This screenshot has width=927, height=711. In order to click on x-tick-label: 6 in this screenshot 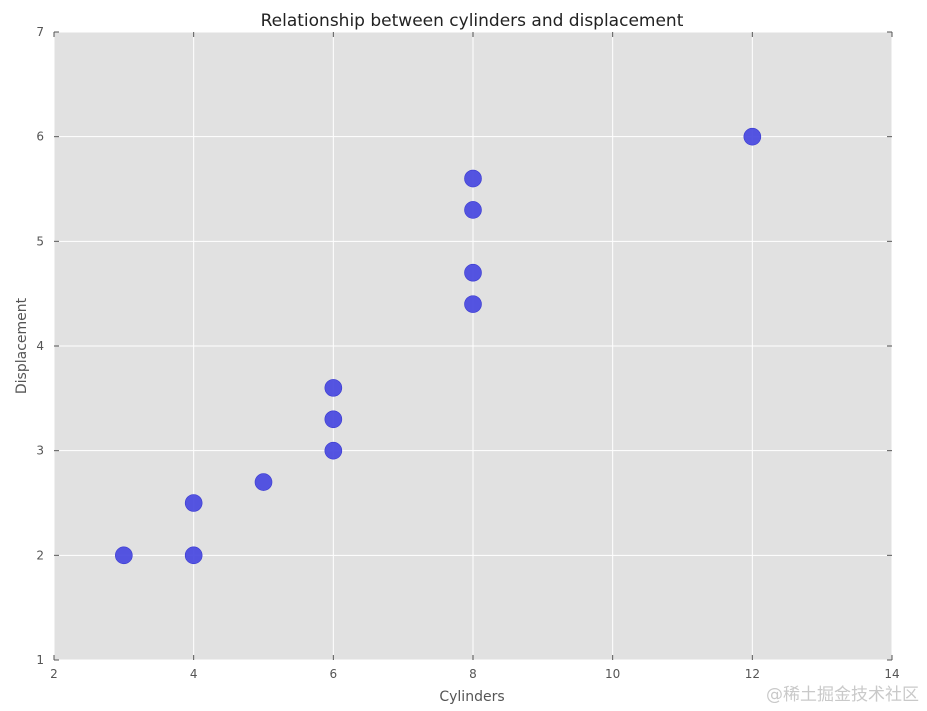, I will do `click(334, 674)`.